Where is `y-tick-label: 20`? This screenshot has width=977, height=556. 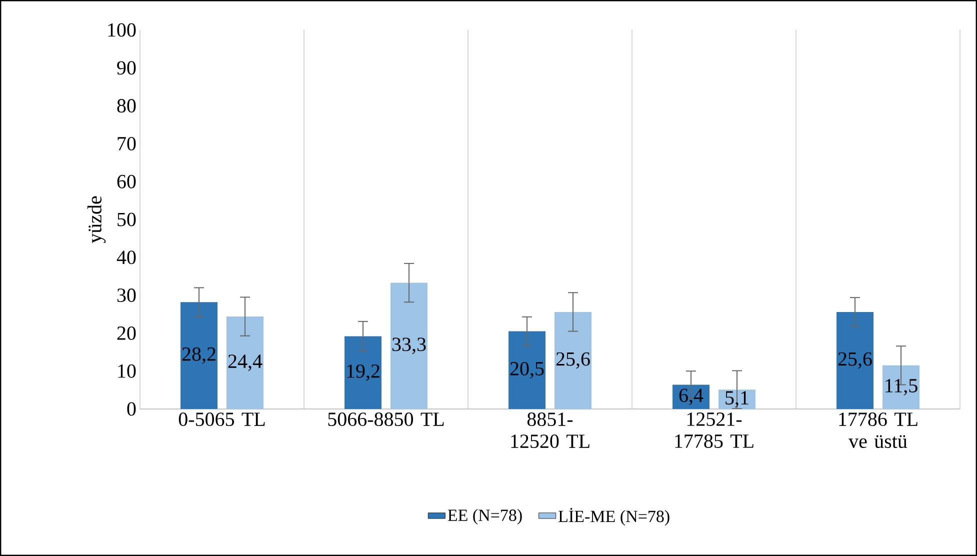 y-tick-label: 20 is located at coordinates (126, 333).